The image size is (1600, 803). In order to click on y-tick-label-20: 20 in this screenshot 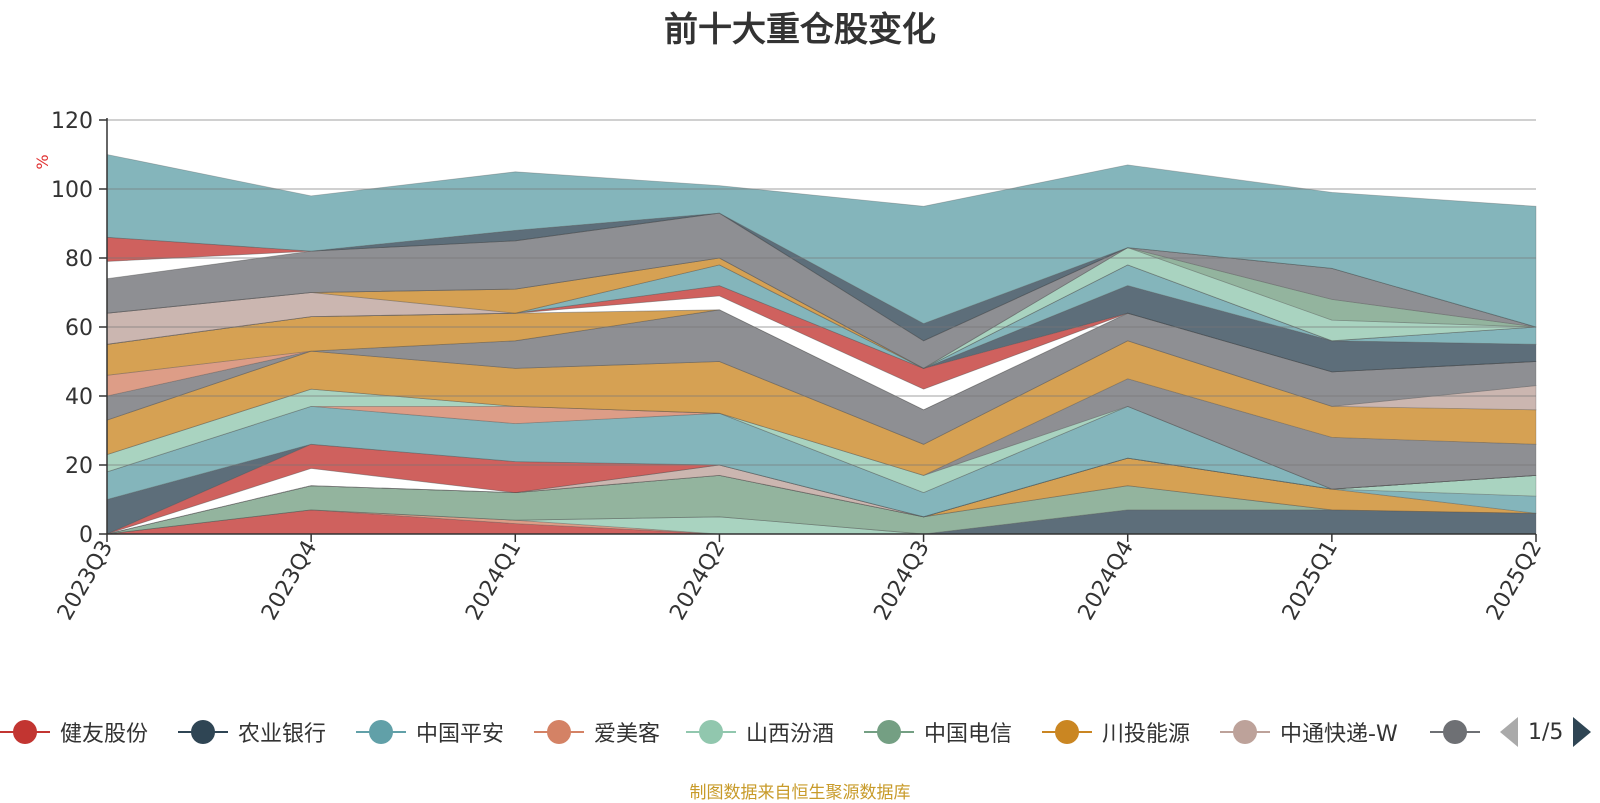, I will do `click(79, 466)`.